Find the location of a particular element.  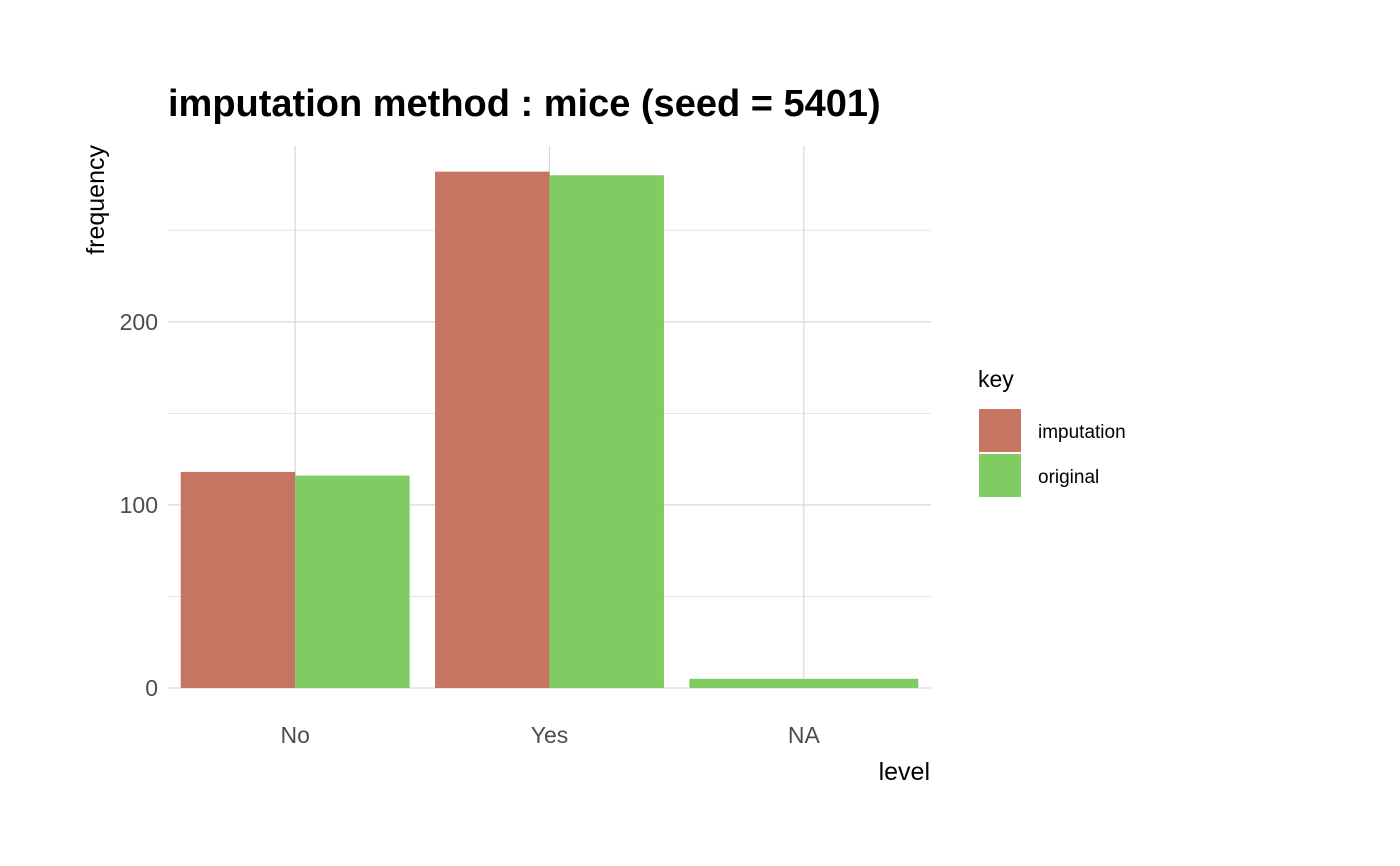

y-tick-label: 200 is located at coordinates (139, 322).